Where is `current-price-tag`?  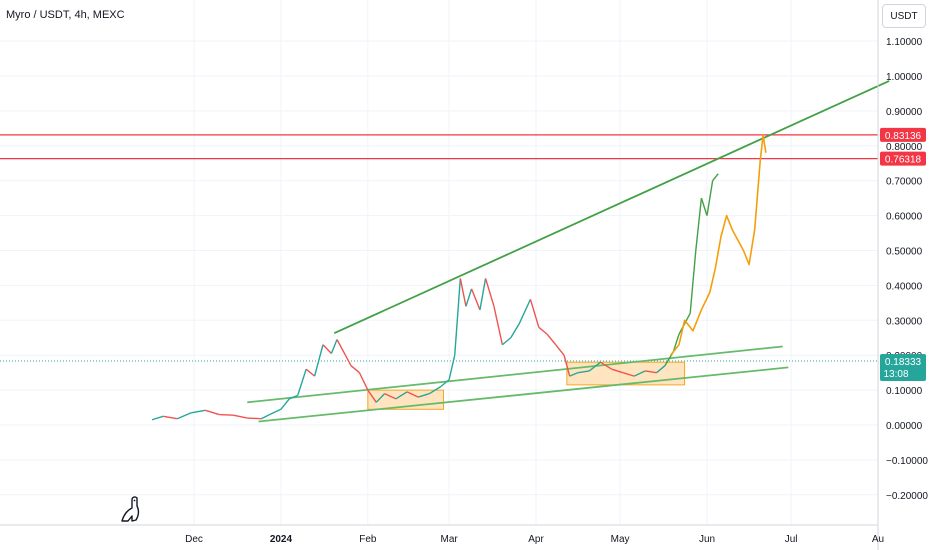 current-price-tag is located at coordinates (903, 368).